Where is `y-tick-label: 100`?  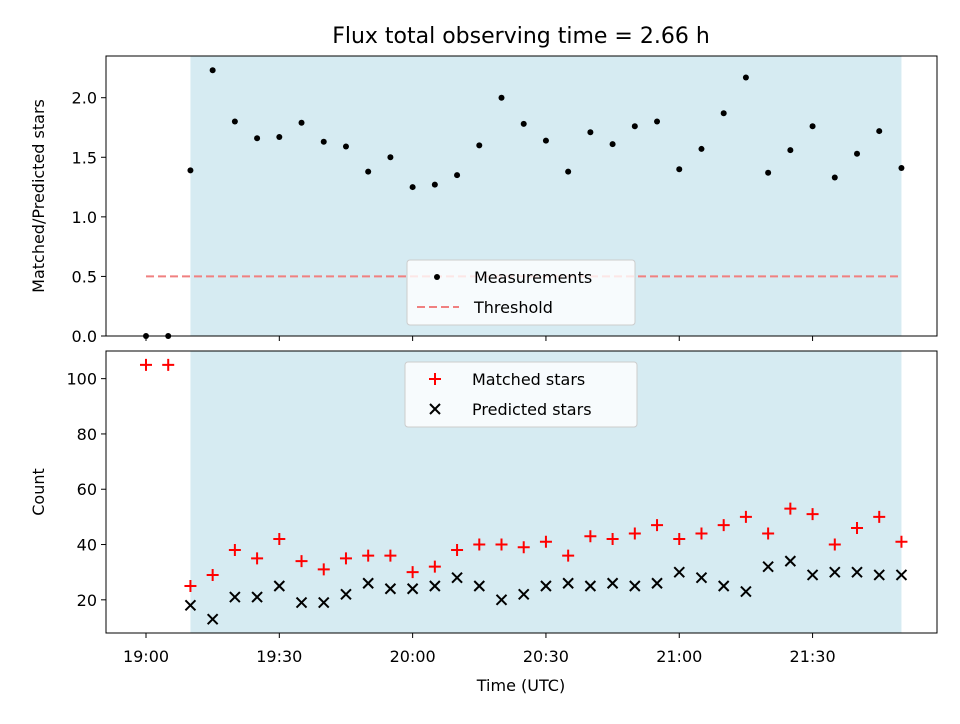
y-tick-label: 100 is located at coordinates (81, 379).